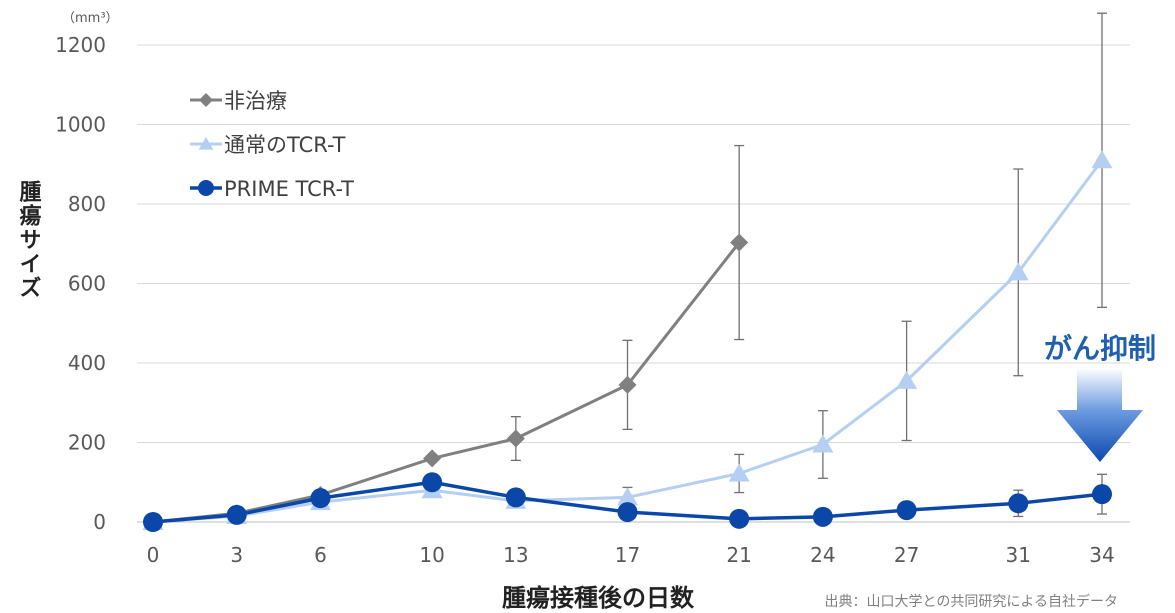  What do you see at coordinates (1100, 348) in the screenshot?
I see `suppression-callout: がん抑制` at bounding box center [1100, 348].